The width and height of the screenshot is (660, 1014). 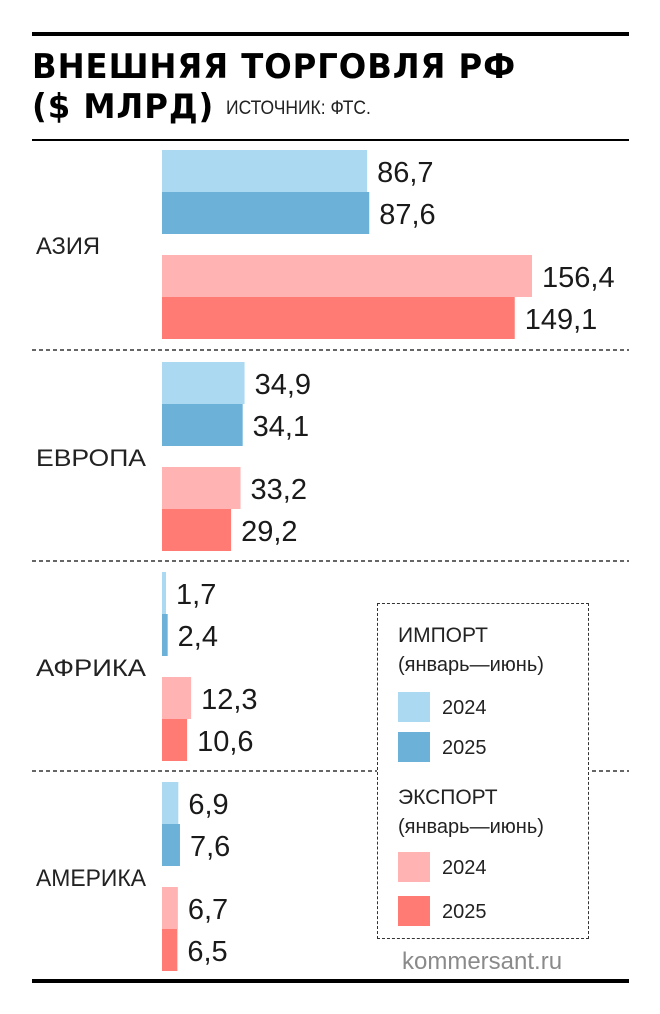 I want to click on category-label: АЗИЯ, so click(x=68, y=246).